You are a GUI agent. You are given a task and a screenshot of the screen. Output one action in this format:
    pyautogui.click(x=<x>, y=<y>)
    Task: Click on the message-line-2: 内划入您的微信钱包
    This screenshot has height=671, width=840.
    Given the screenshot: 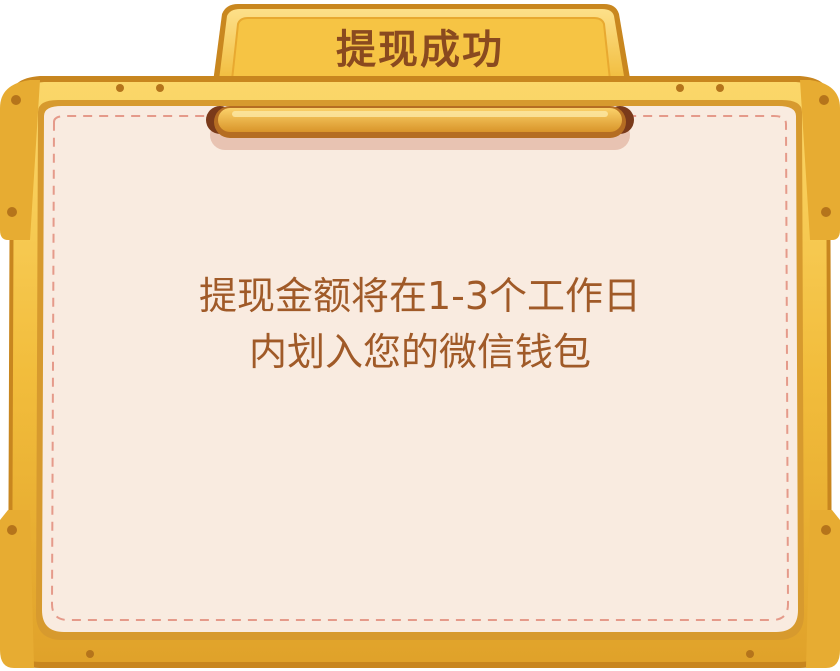 What is the action you would take?
    pyautogui.click(x=419, y=352)
    